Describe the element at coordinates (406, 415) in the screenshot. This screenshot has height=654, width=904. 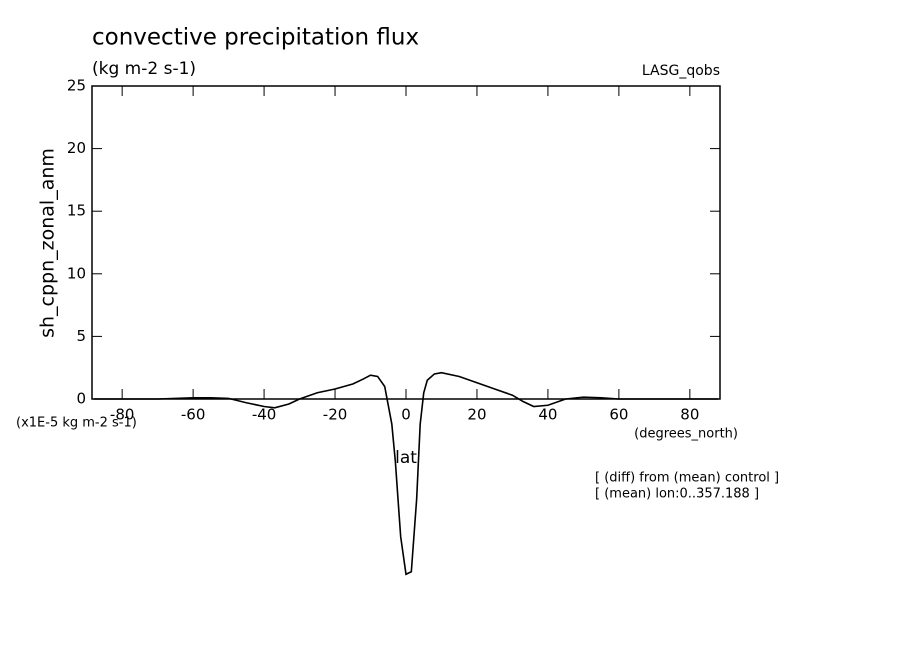
I see `x-tick-label: 0` at that location.